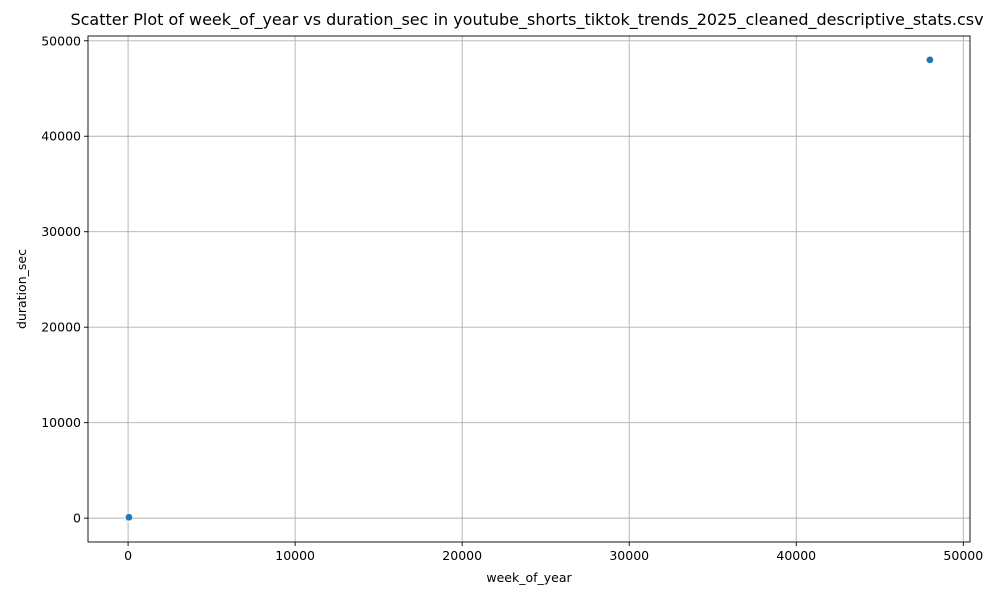 The image size is (1000, 600). Describe the element at coordinates (462, 555) in the screenshot. I see `x-tick-label: 20000` at that location.